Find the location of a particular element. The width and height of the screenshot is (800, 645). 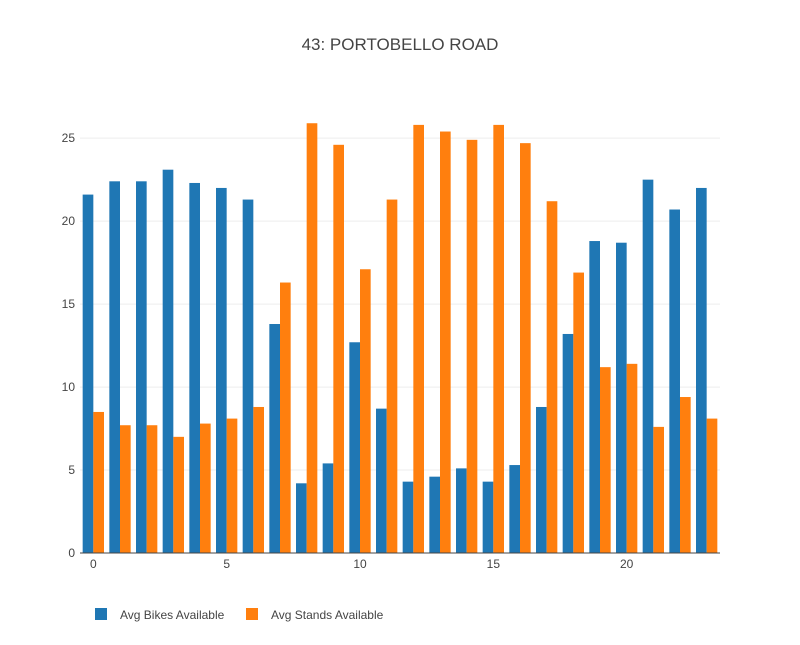

x-tick-label: 20 is located at coordinates (627, 564).